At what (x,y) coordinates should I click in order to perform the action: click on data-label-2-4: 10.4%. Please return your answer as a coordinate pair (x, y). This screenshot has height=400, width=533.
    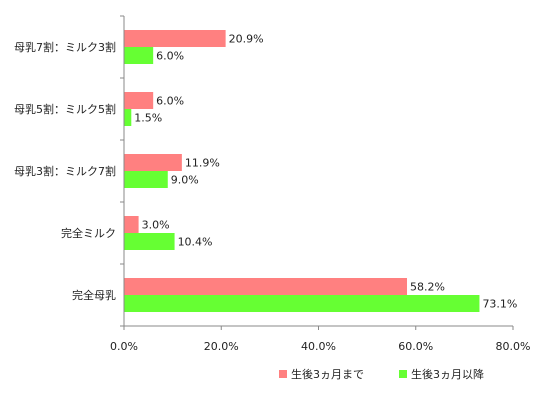
    Looking at the image, I should click on (195, 242).